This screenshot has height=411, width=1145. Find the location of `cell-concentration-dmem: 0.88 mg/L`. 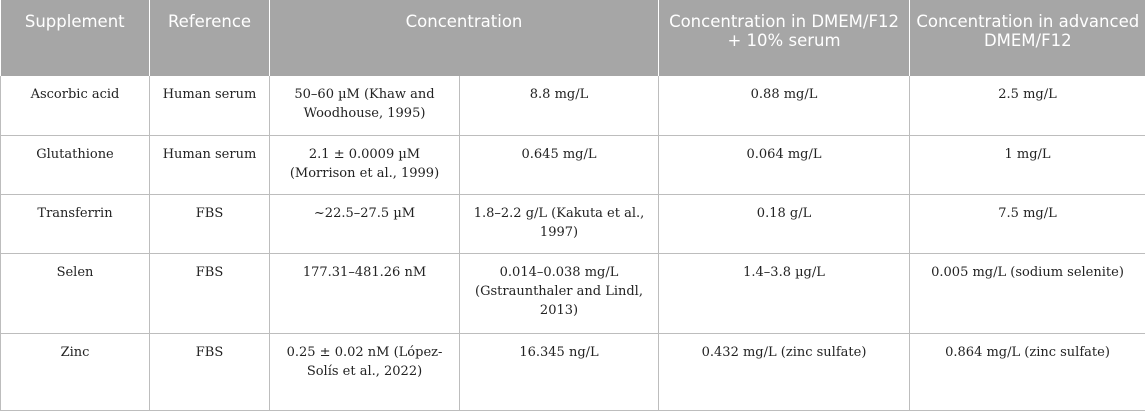

cell-concentration-dmem: 0.88 mg/L is located at coordinates (784, 106).